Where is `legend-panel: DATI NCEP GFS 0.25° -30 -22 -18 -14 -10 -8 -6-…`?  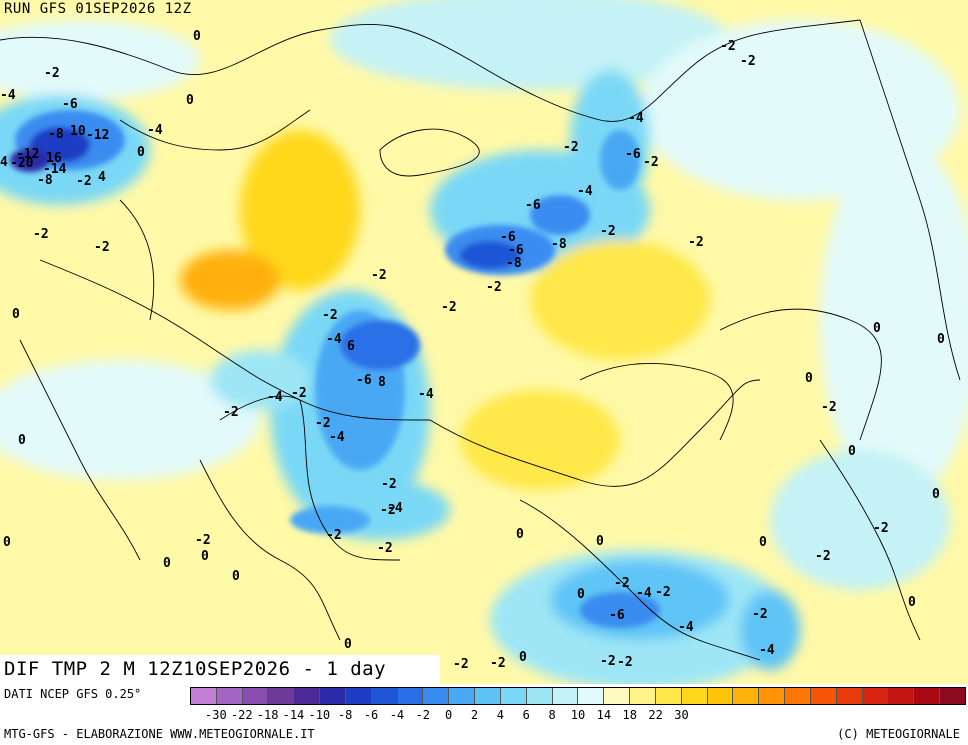 legend-panel: DATI NCEP GFS 0.25° -30 -22 -18 -14 -10 -8 -6-… is located at coordinates (484, 714).